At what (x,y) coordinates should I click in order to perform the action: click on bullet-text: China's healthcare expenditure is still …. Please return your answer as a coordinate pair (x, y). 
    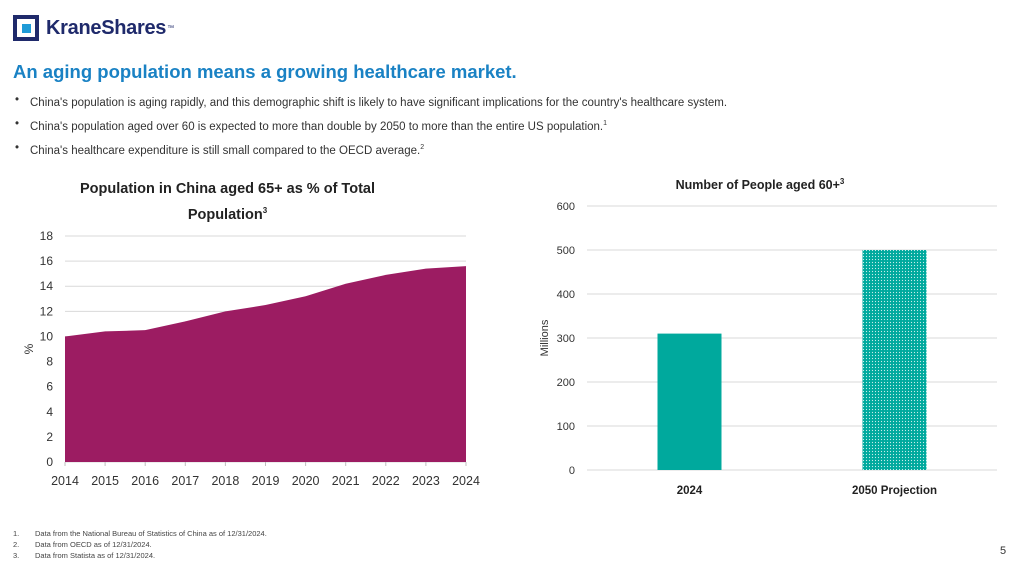
    Looking at the image, I should click on (225, 150).